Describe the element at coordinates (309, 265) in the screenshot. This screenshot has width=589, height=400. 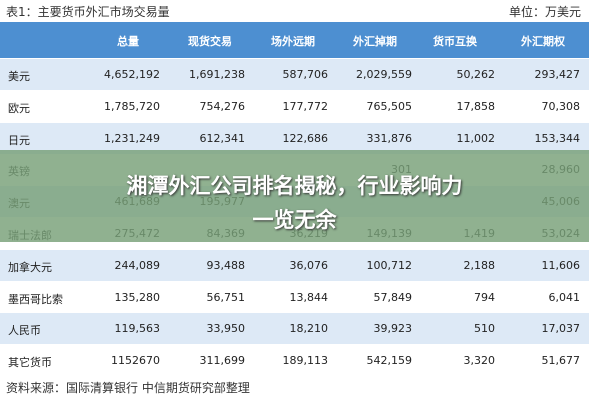
I see `cell: 36,076` at that location.